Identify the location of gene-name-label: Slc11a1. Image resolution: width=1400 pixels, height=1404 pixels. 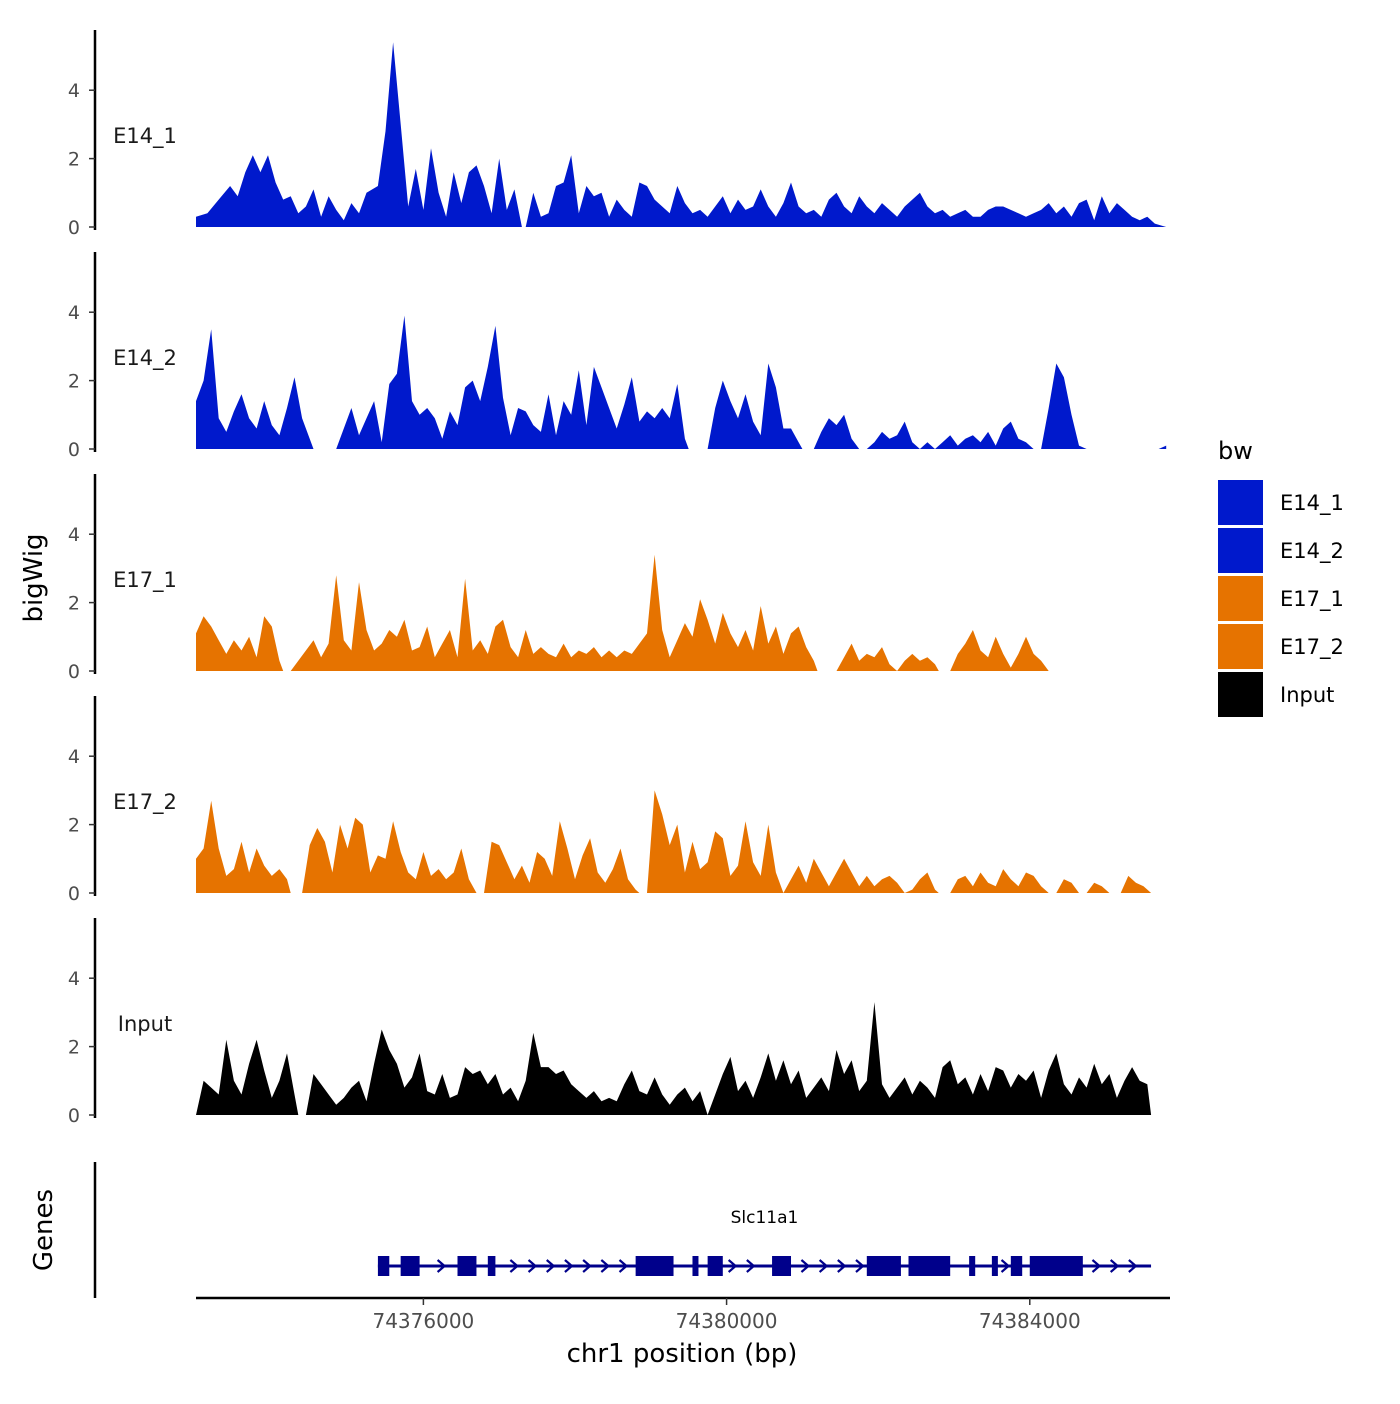
(765, 1218).